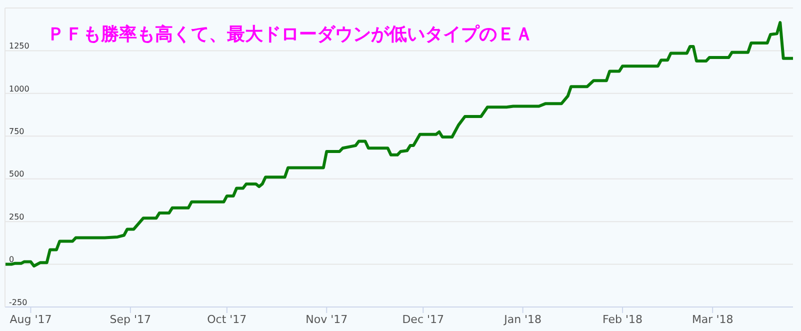 The image size is (801, 331). I want to click on x-tick-label: Jan '18, so click(522, 319).